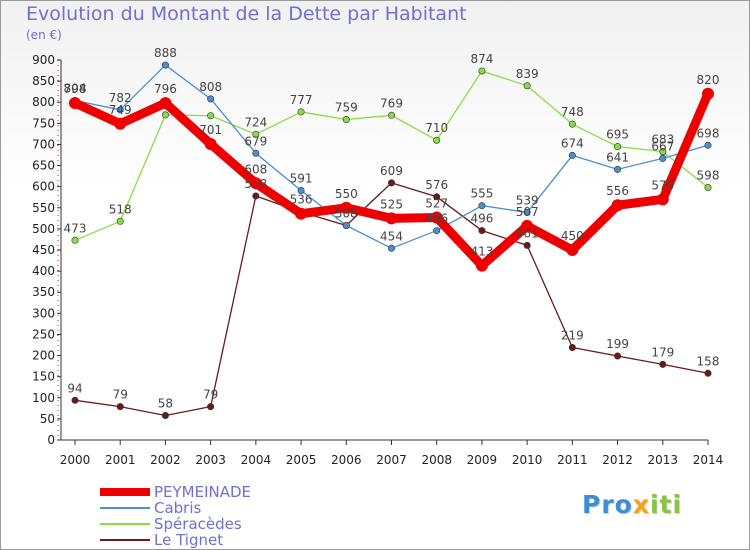 Image resolution: width=750 pixels, height=550 pixels. Describe the element at coordinates (210, 130) in the screenshot. I see `data-label: 701` at that location.